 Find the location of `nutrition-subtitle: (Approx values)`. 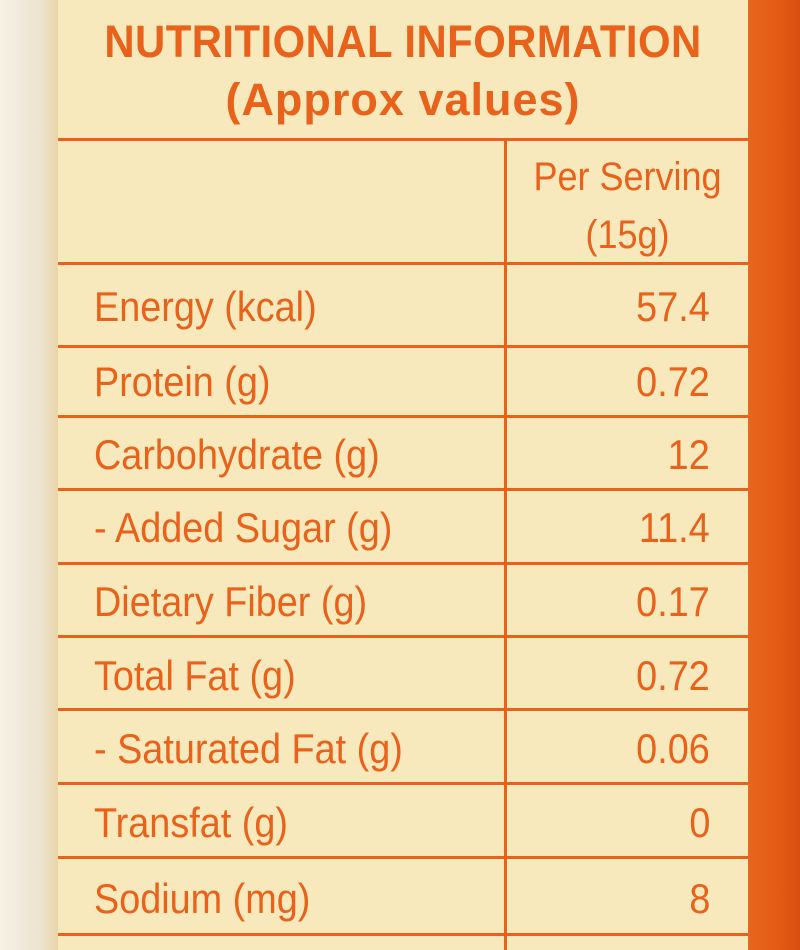

nutrition-subtitle: (Approx values) is located at coordinates (403, 99).